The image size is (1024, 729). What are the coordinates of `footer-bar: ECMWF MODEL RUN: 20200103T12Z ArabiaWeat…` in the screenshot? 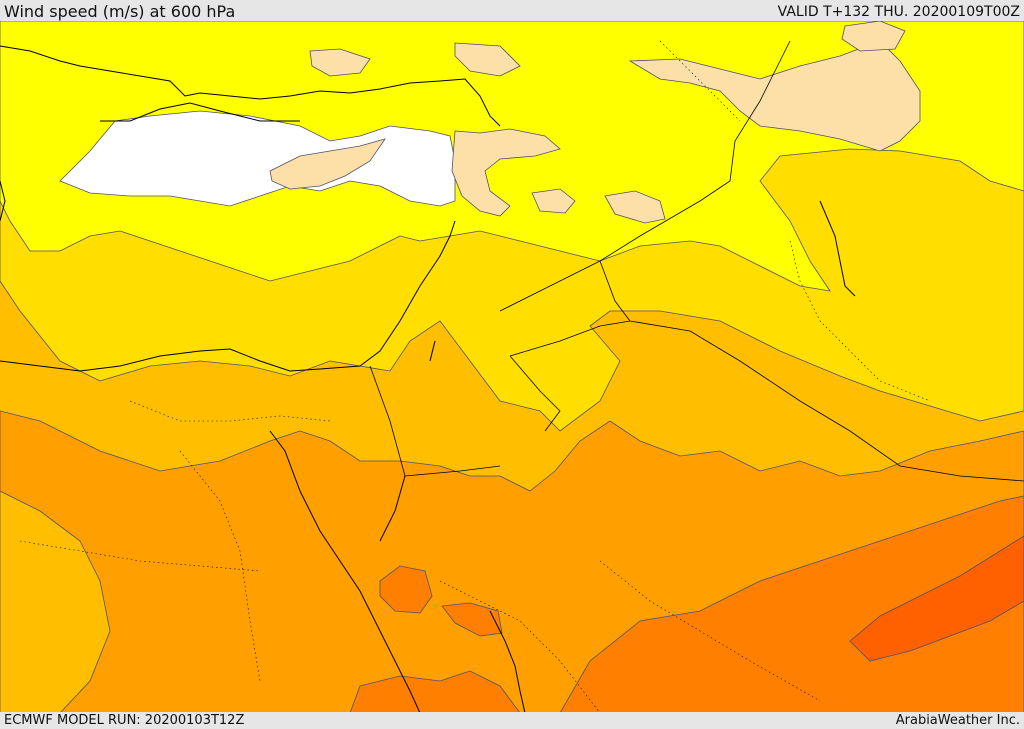 It's located at (512, 720).